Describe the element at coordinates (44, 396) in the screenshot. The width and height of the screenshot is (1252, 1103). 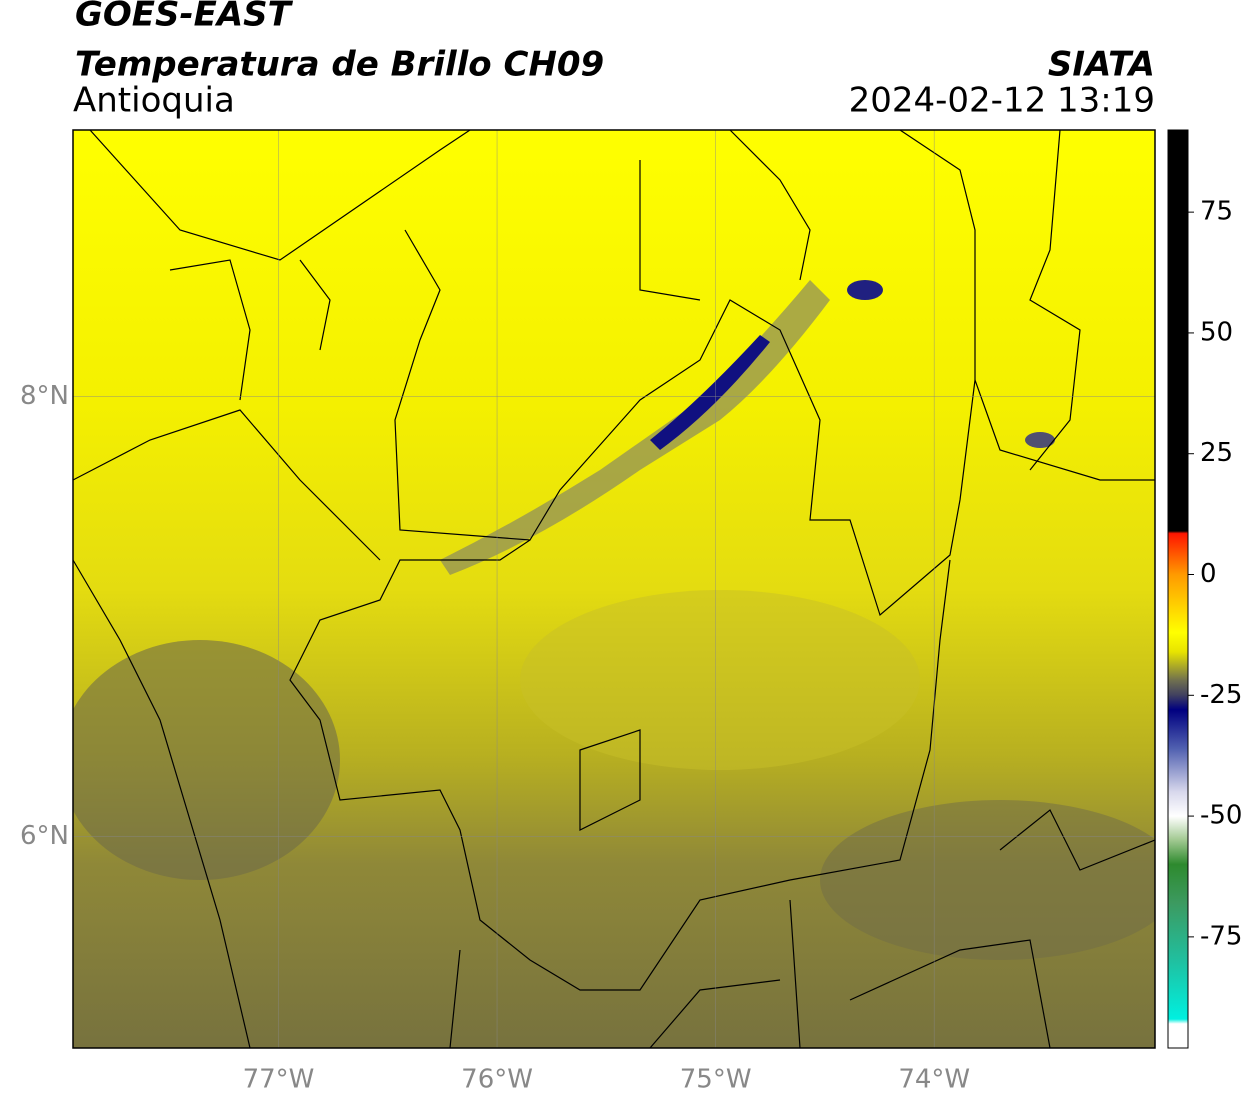
I see `y-tick-label: 8°N` at that location.